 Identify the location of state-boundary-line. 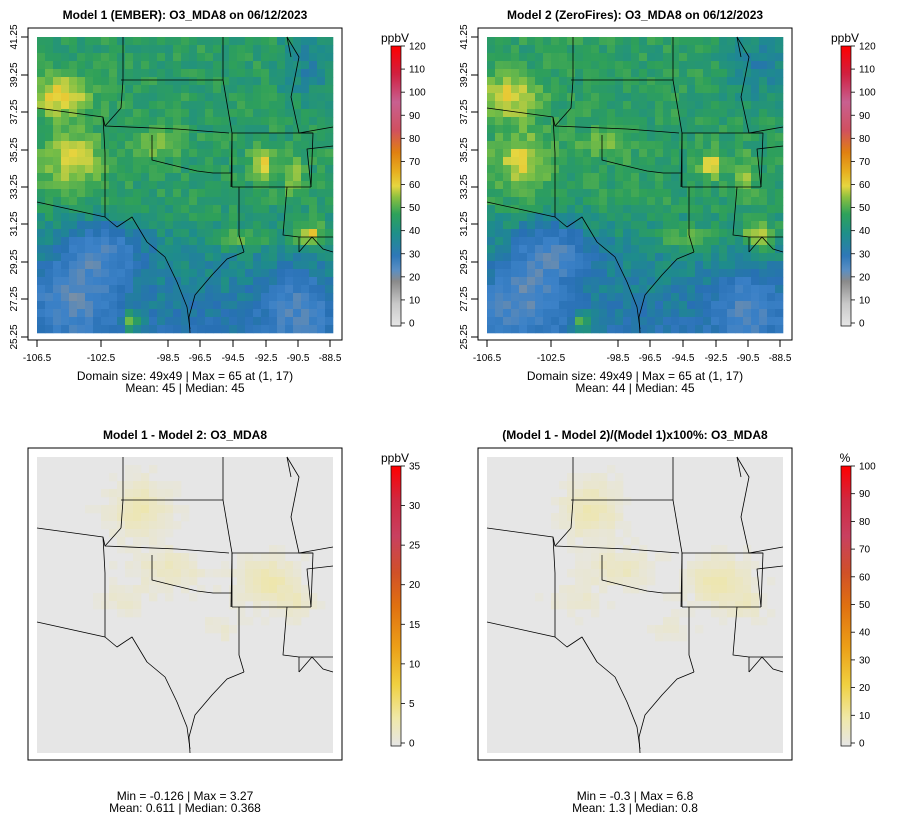
(147, 693).